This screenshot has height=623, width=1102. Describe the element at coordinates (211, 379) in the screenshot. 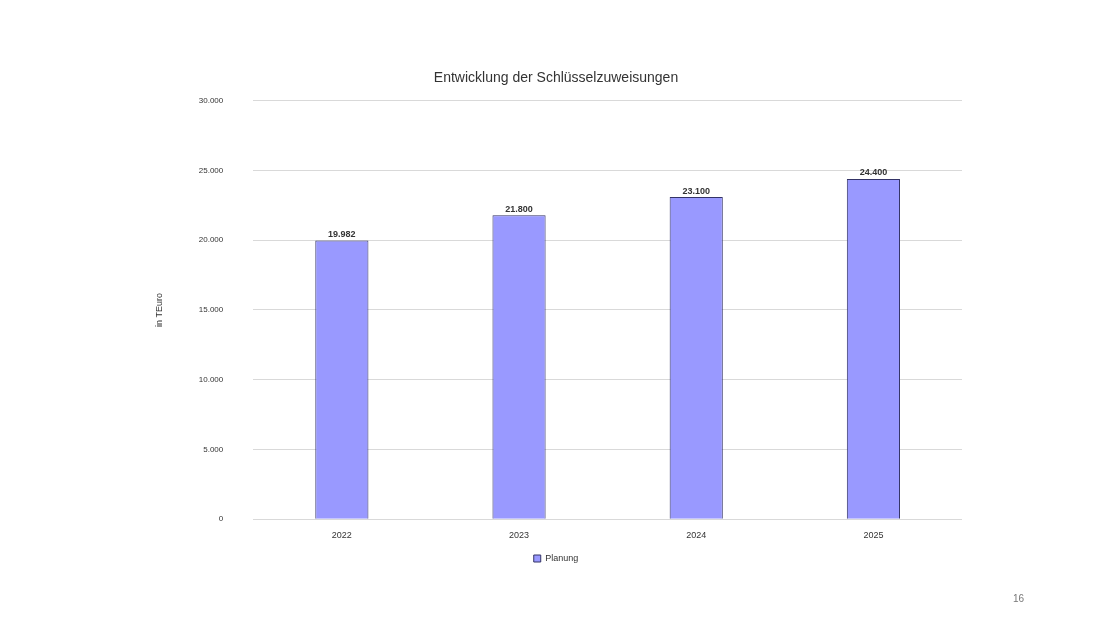

I see `y-tick-label: 10.000` at that location.